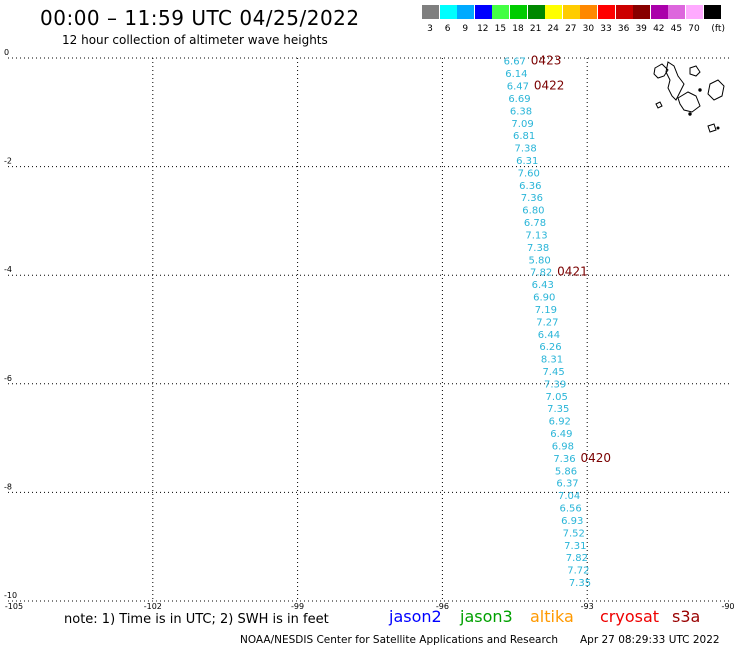 The width and height of the screenshot is (740, 650). What do you see at coordinates (518, 29) in the screenshot?
I see `scale-label: 18` at bounding box center [518, 29].